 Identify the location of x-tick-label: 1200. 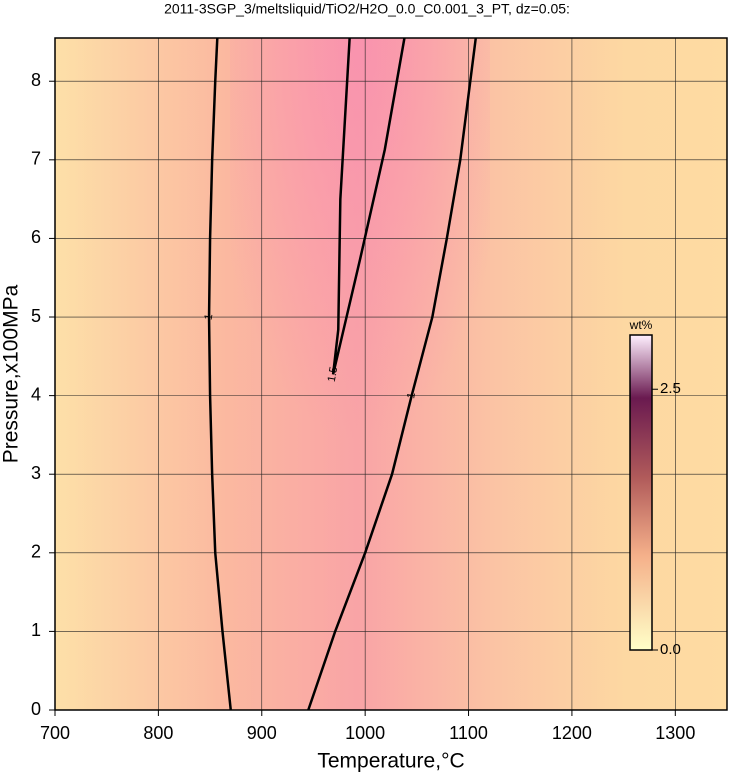
(572, 733).